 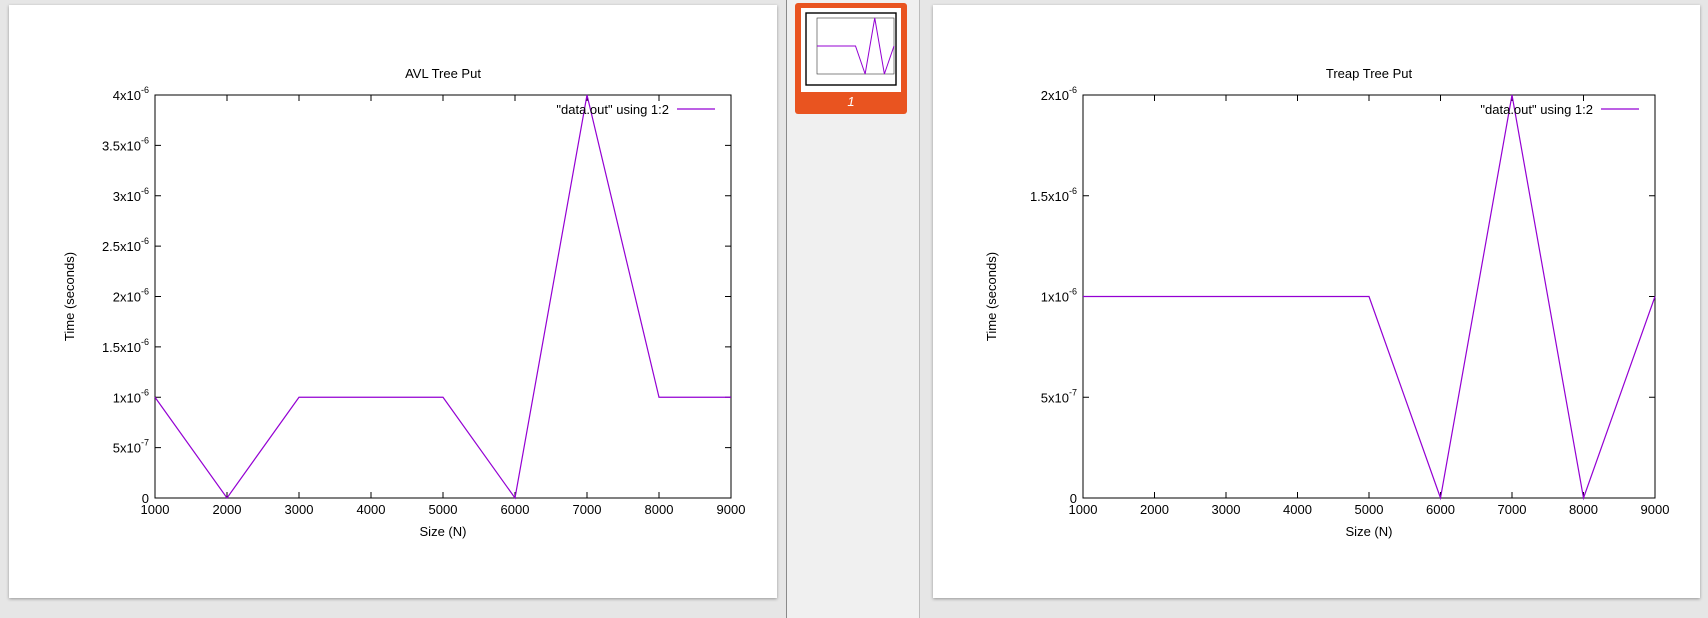 I want to click on y-tick-label: 3x10⁻⁶, so click(x=131, y=195).